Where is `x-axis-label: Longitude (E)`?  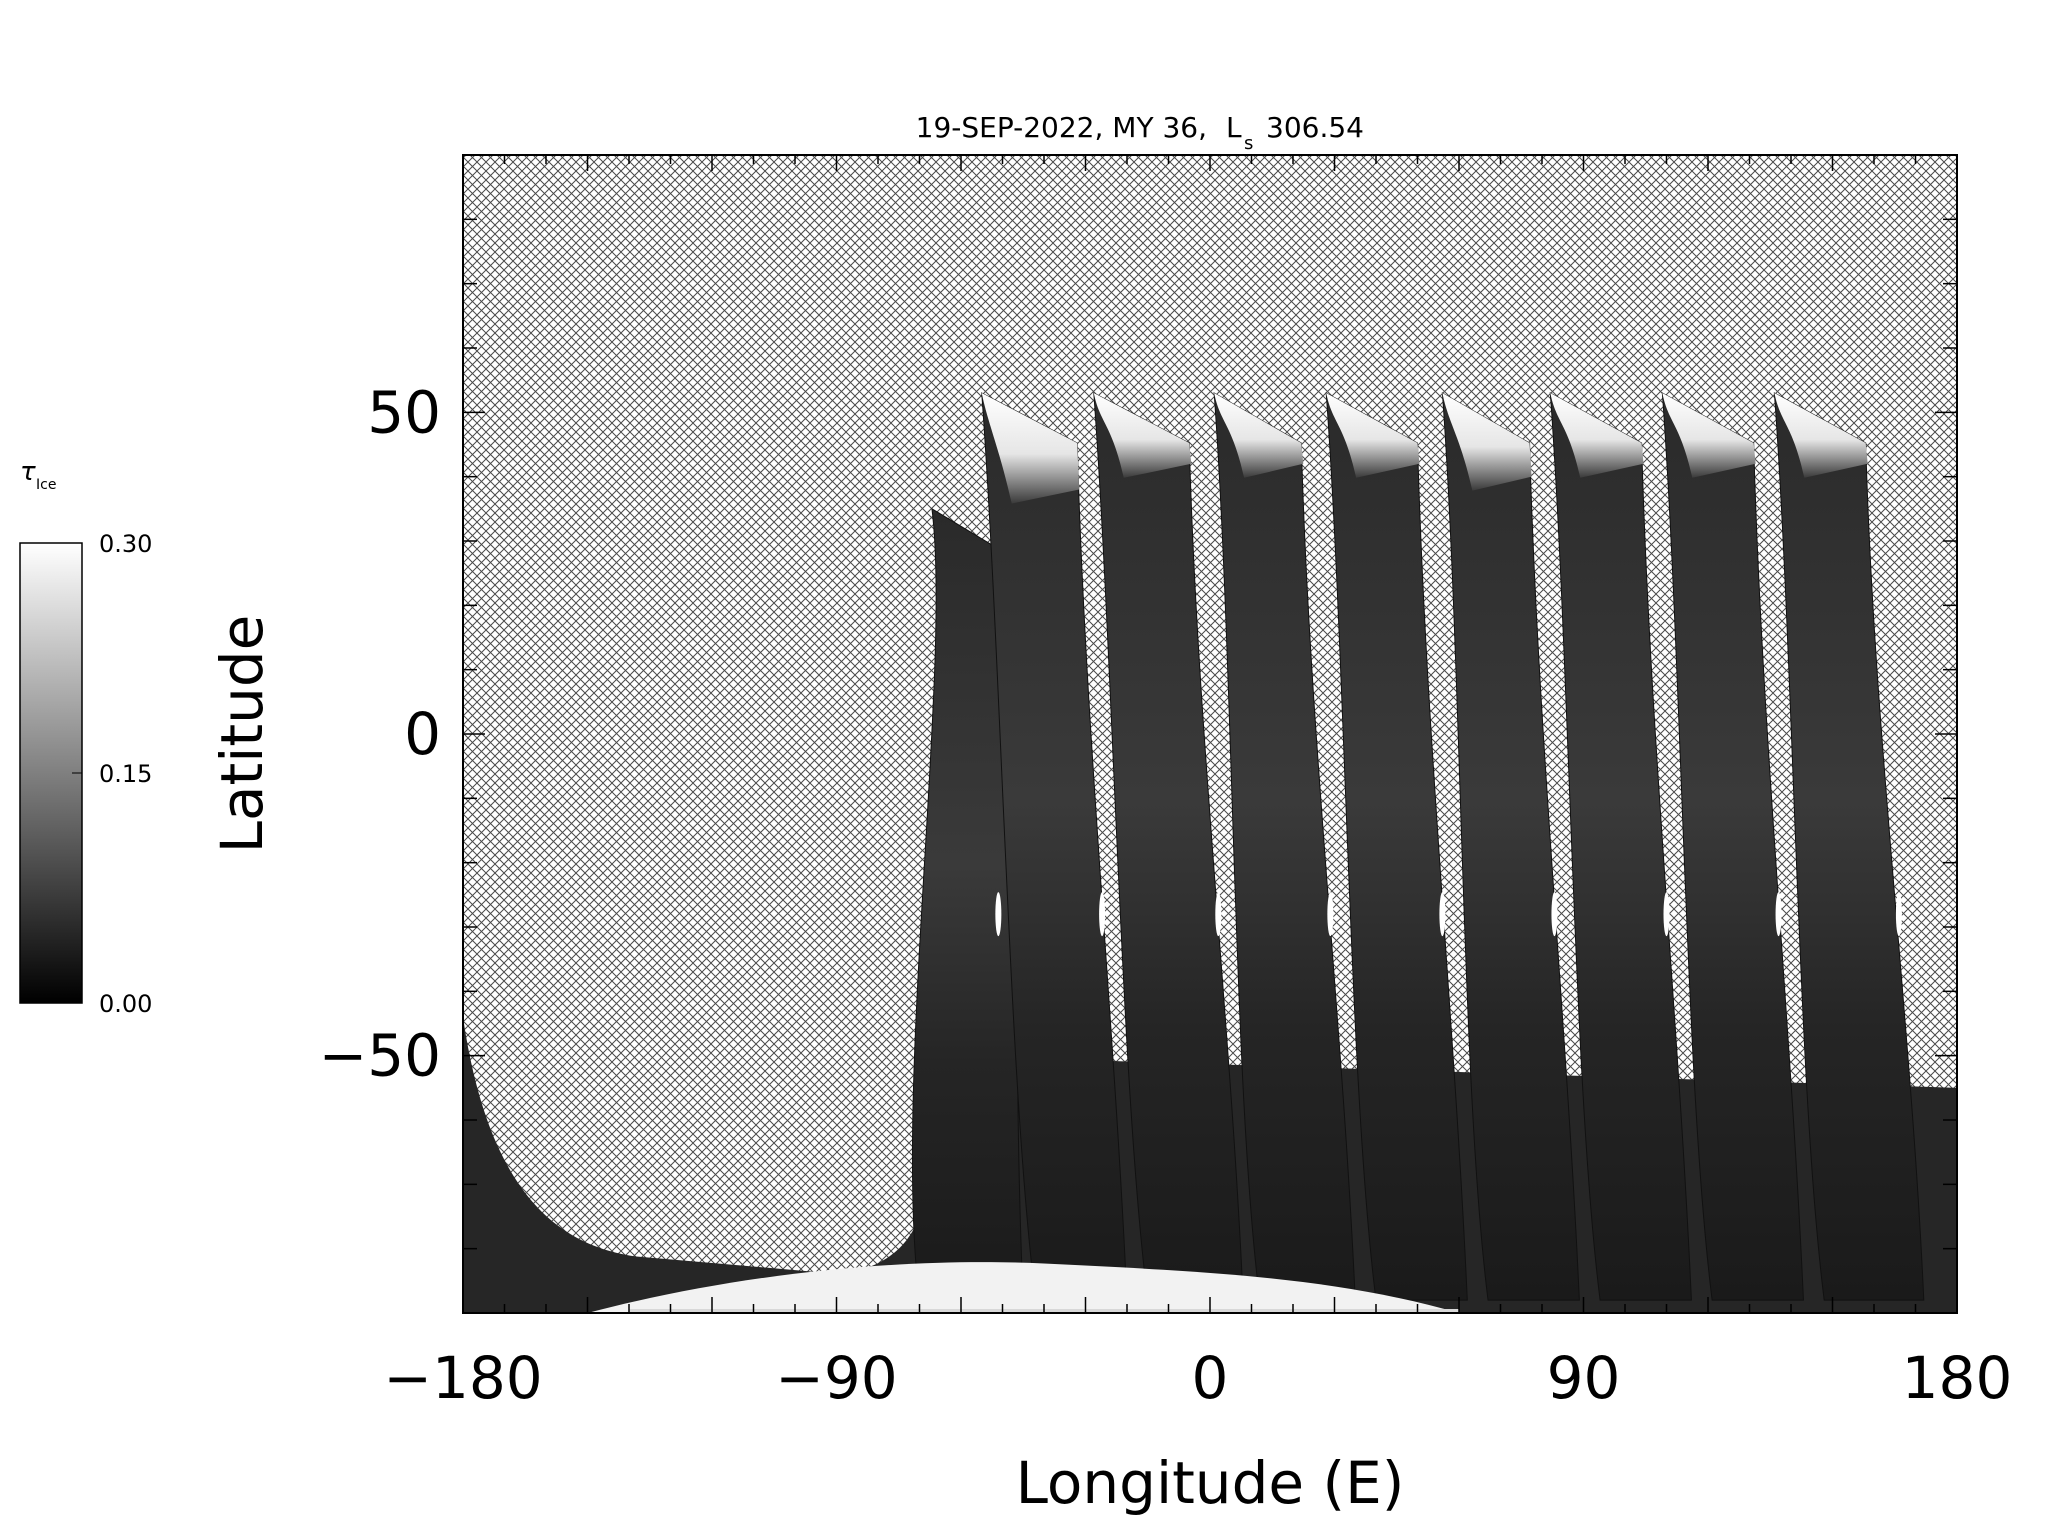 x-axis-label: Longitude (E) is located at coordinates (1210, 1483).